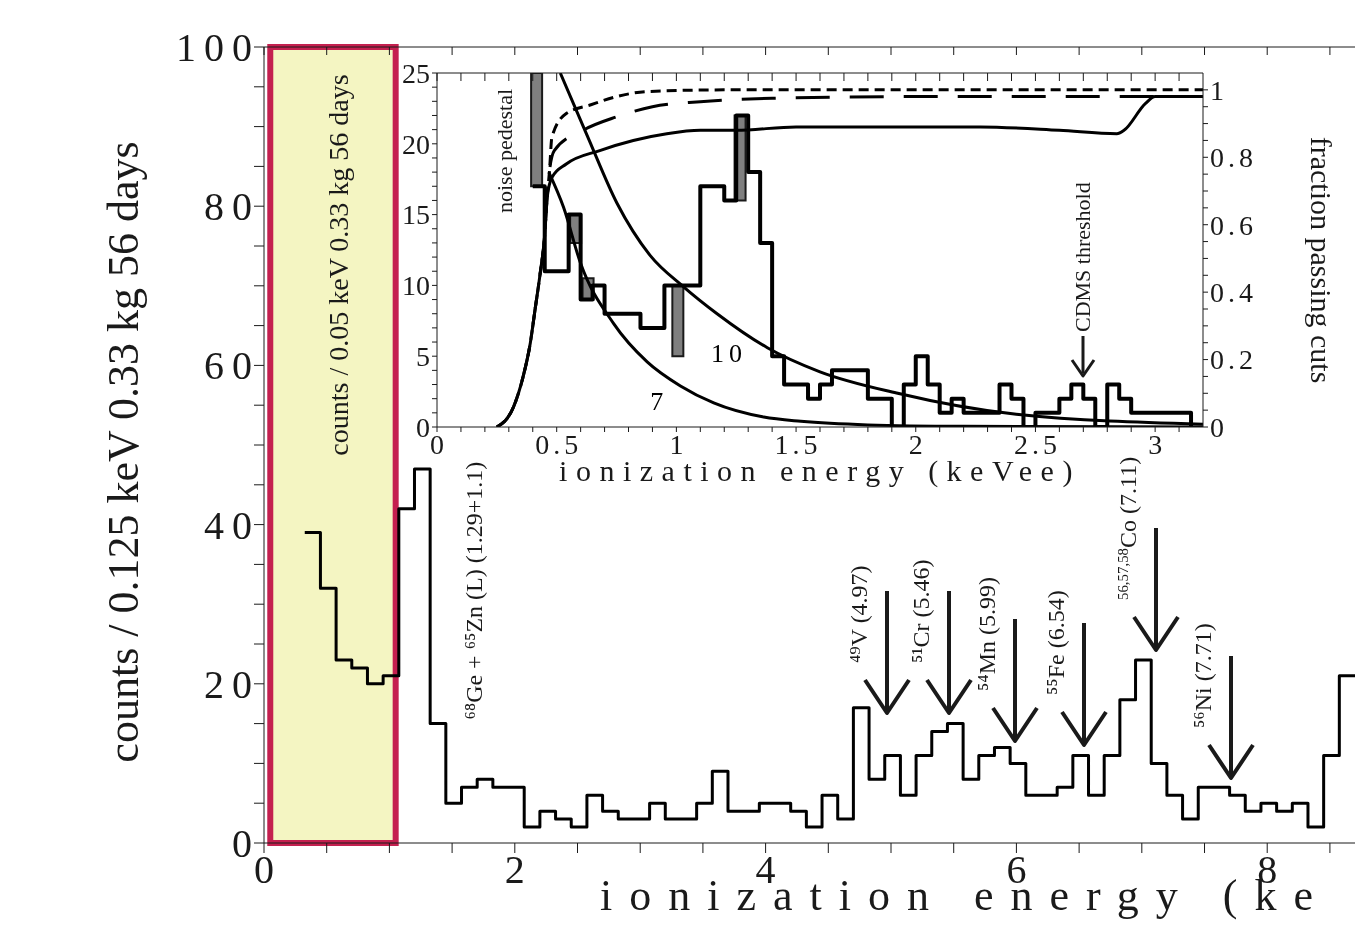 This screenshot has width=1359, height=930. What do you see at coordinates (1233, 225) in the screenshot?
I see `y2-tick-label: 0.6` at bounding box center [1233, 225].